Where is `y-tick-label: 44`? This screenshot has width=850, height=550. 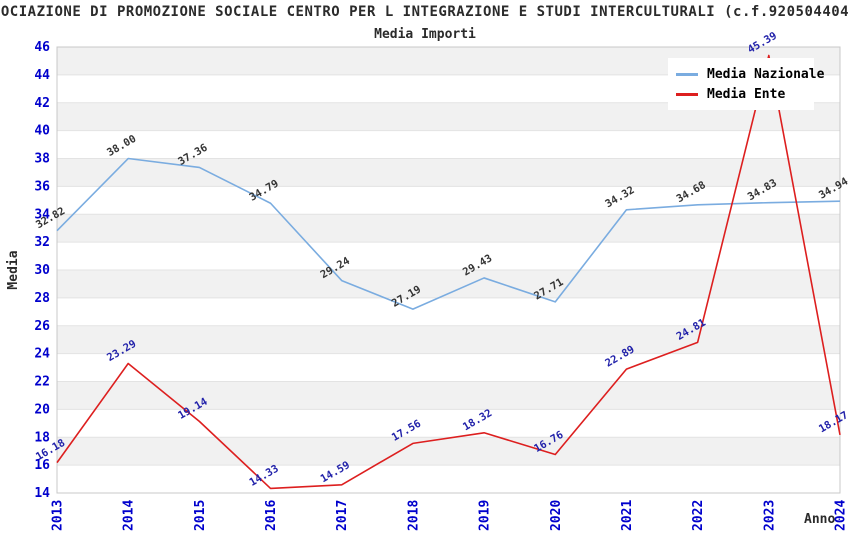 y-tick-label: 44 is located at coordinates (42, 75).